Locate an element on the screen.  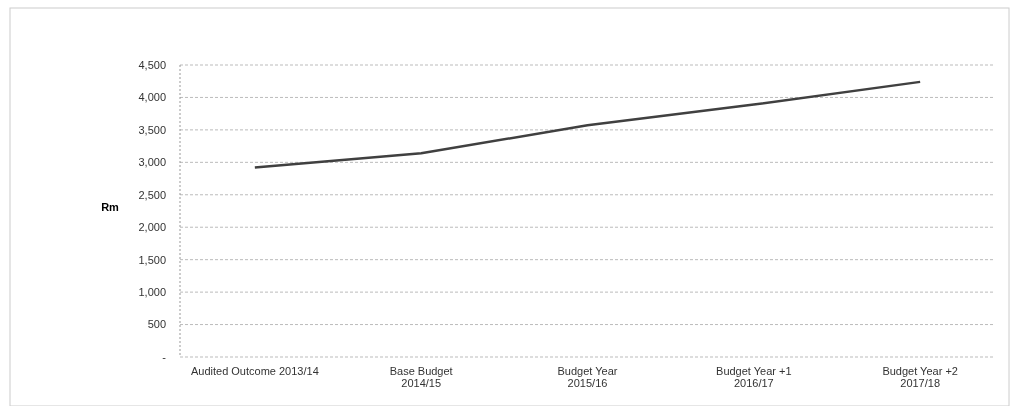
y-tick-label: 3,000 is located at coordinates (152, 162).